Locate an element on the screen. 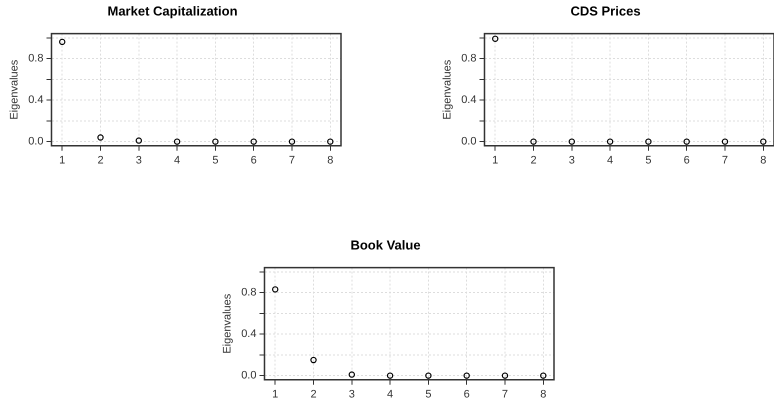  chart-title: Book Value is located at coordinates (385, 244).